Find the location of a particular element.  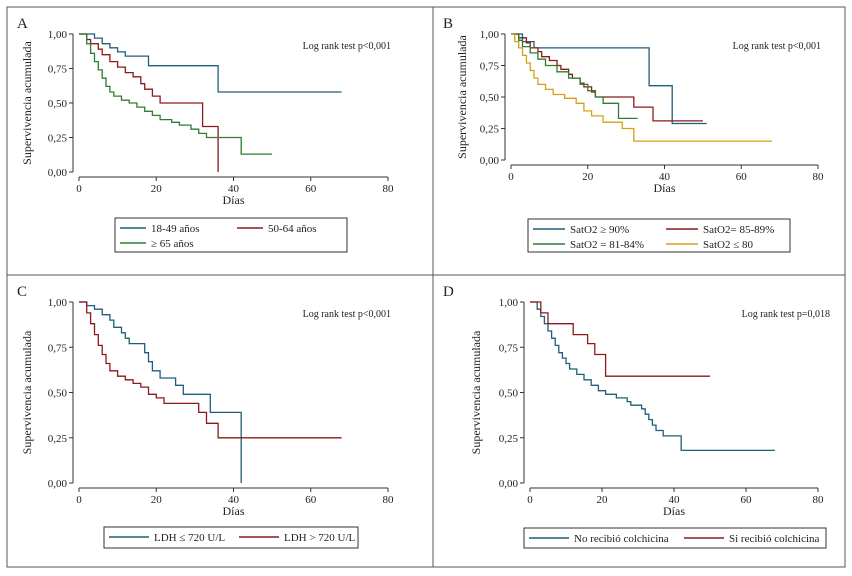

legend-label: SatO2= 85-89% is located at coordinates (738, 230).